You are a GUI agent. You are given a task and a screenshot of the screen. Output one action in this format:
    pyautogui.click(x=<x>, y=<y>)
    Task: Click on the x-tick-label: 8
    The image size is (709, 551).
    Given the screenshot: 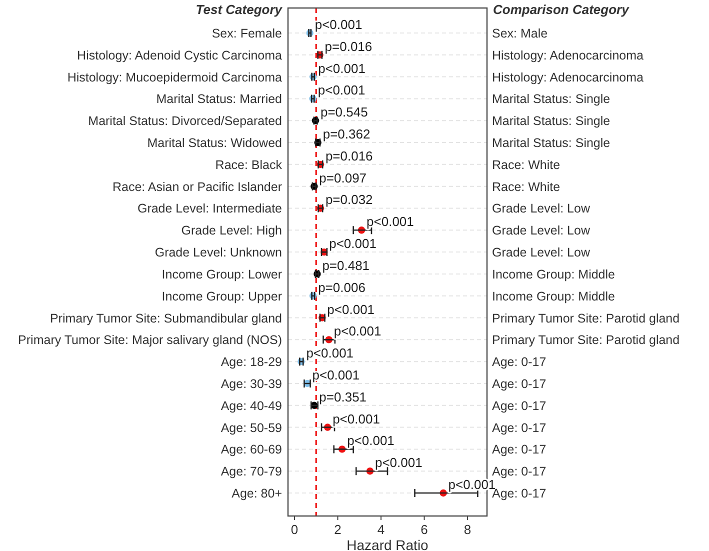 What is the action you would take?
    pyautogui.click(x=468, y=529)
    